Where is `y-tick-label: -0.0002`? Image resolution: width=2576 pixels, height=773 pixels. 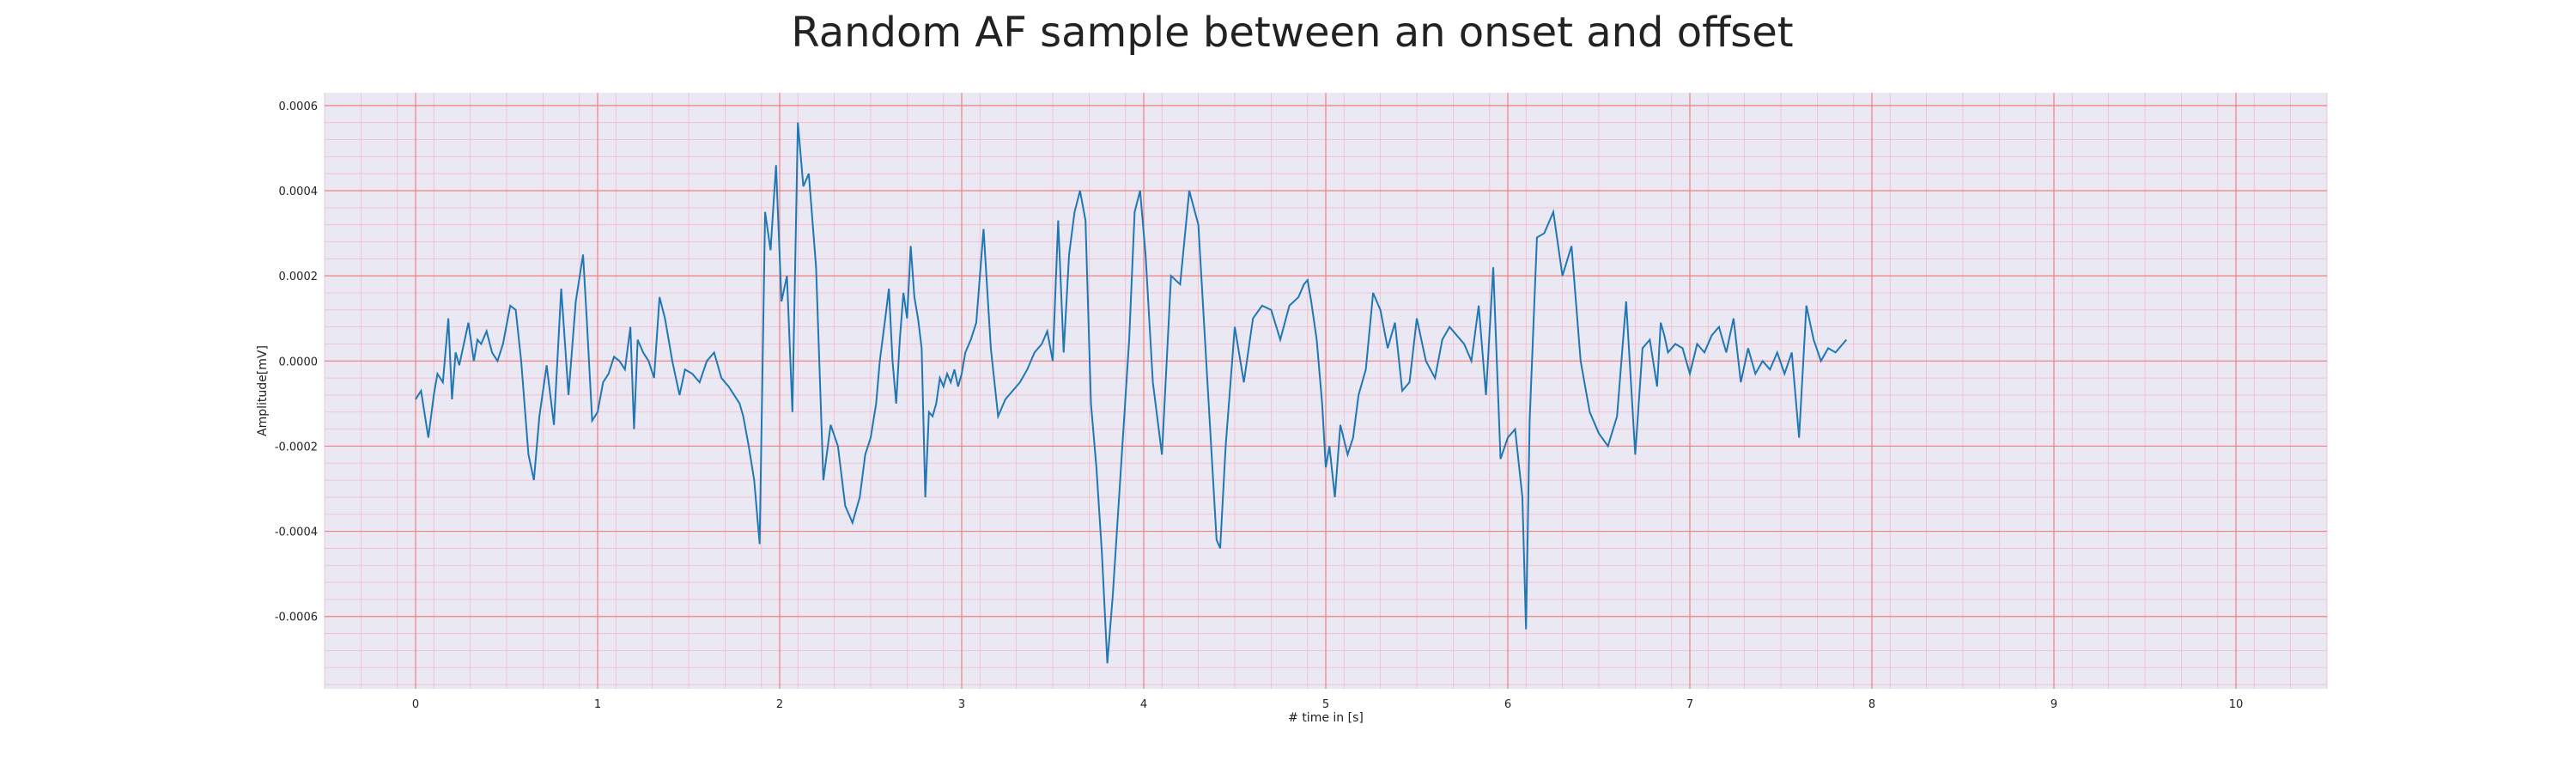
y-tick-label: -0.0002 is located at coordinates (296, 447).